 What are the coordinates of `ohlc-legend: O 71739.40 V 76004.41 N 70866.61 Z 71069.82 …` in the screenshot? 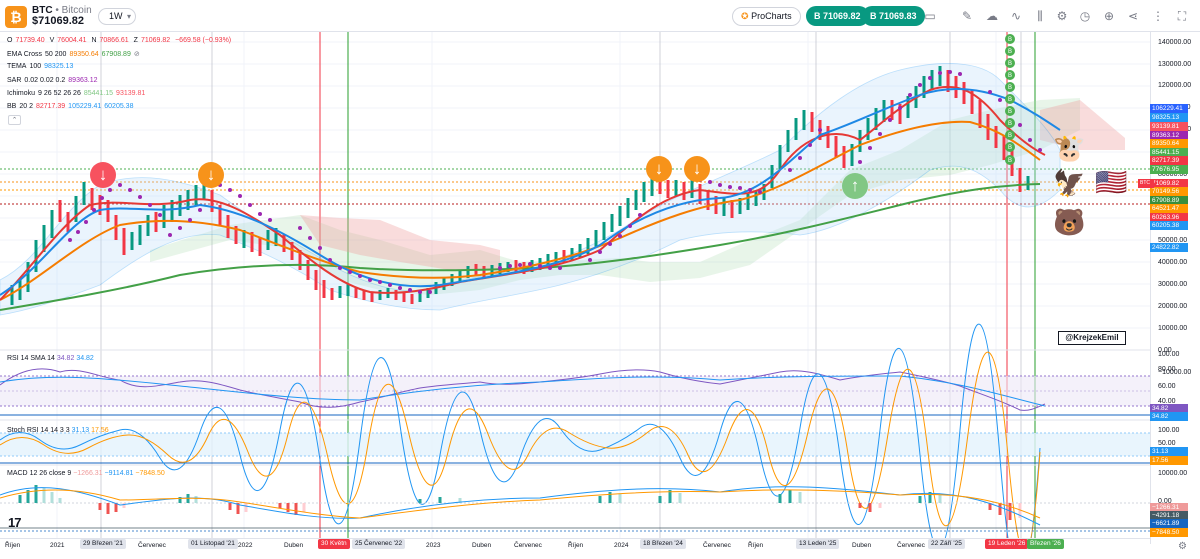 It's located at (120, 40).